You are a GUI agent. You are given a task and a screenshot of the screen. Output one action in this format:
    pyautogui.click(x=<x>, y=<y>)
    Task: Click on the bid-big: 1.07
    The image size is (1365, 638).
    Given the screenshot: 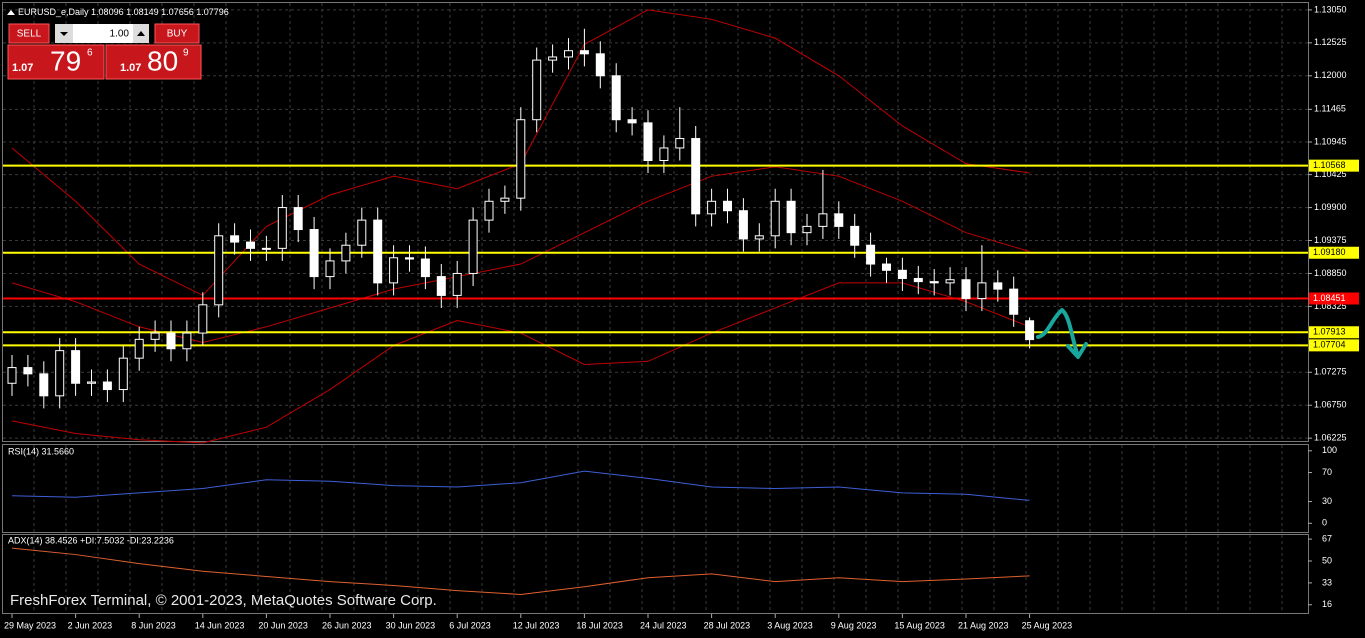 What is the action you would take?
    pyautogui.click(x=22, y=68)
    